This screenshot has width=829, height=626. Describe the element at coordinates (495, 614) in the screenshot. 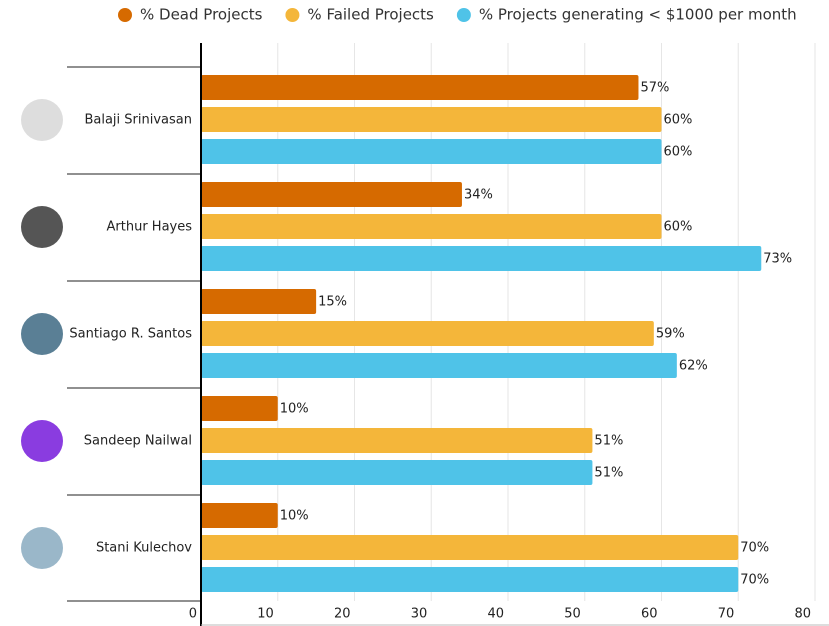

I see `x-tick-label: 40` at that location.